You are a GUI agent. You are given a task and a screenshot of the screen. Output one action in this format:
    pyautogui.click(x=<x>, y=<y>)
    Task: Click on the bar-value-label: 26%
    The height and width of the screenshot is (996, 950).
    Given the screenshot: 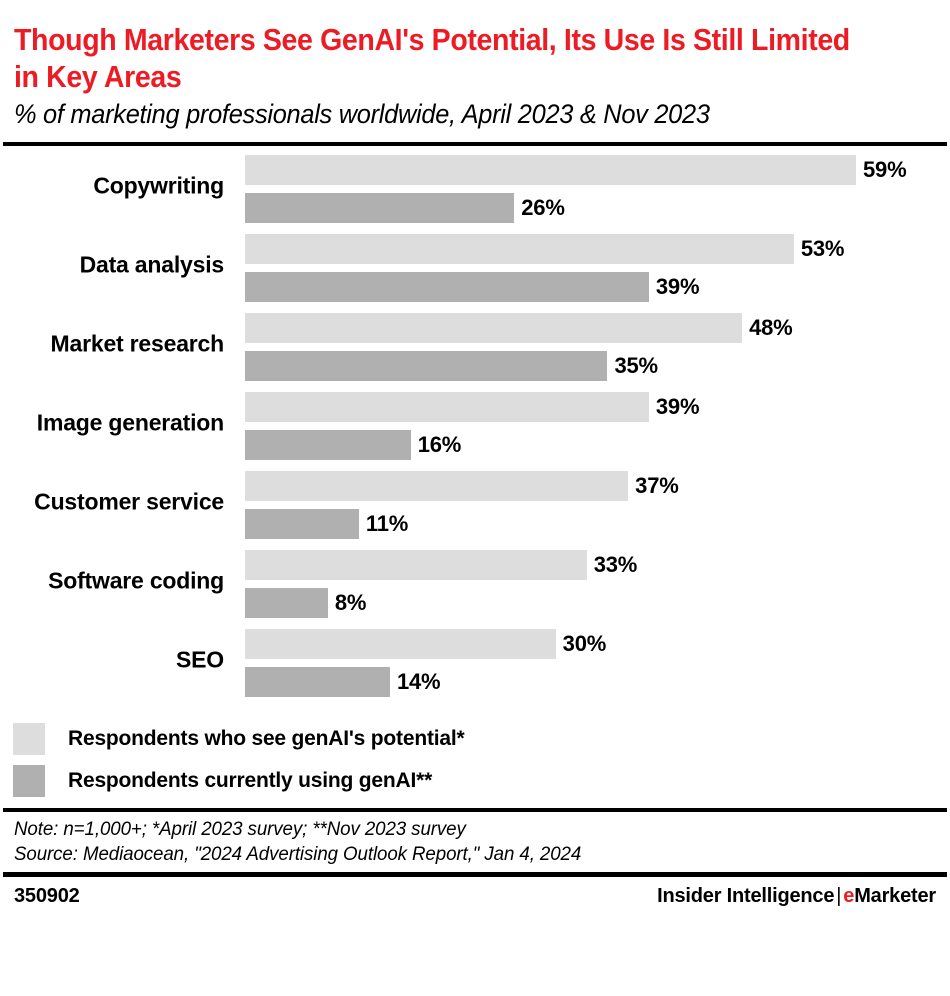 What is the action you would take?
    pyautogui.click(x=543, y=208)
    